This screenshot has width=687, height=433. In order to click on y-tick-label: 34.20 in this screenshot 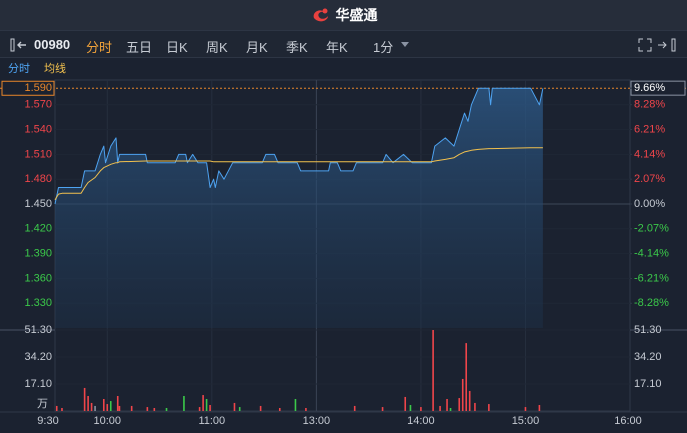, I will do `click(38, 357)`.